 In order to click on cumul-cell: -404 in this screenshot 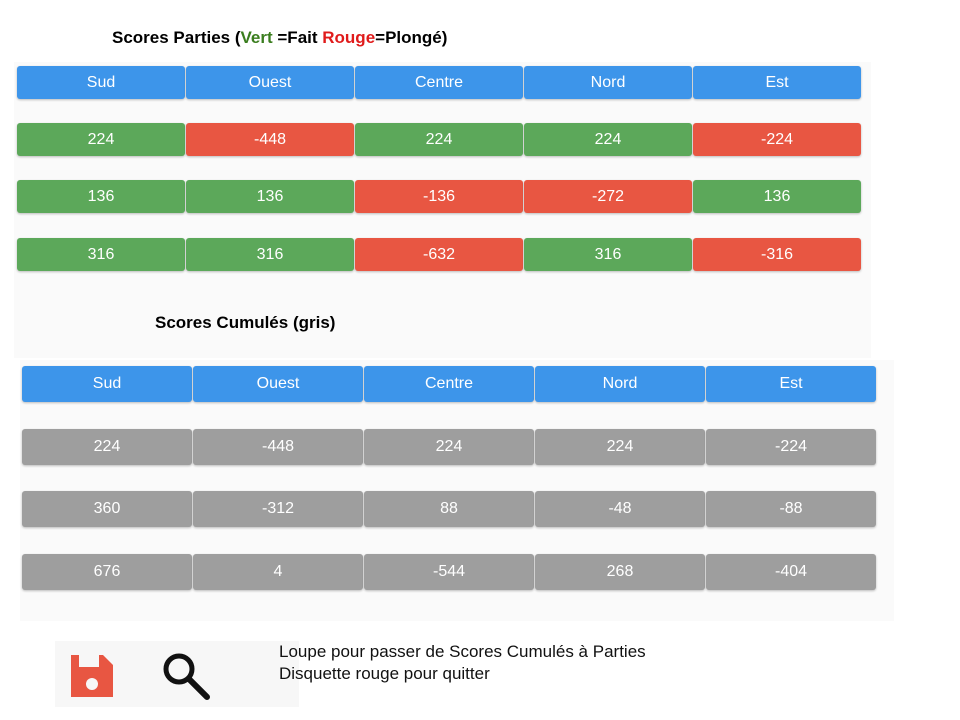, I will do `click(791, 572)`.